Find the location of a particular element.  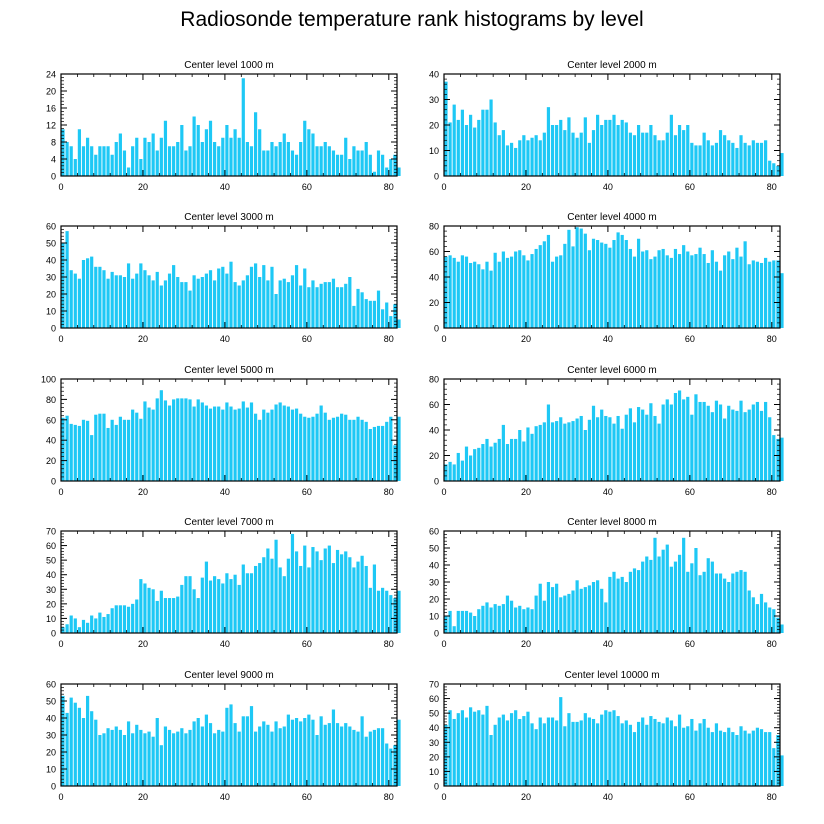

x-tick-label: 0 is located at coordinates (60, 492).